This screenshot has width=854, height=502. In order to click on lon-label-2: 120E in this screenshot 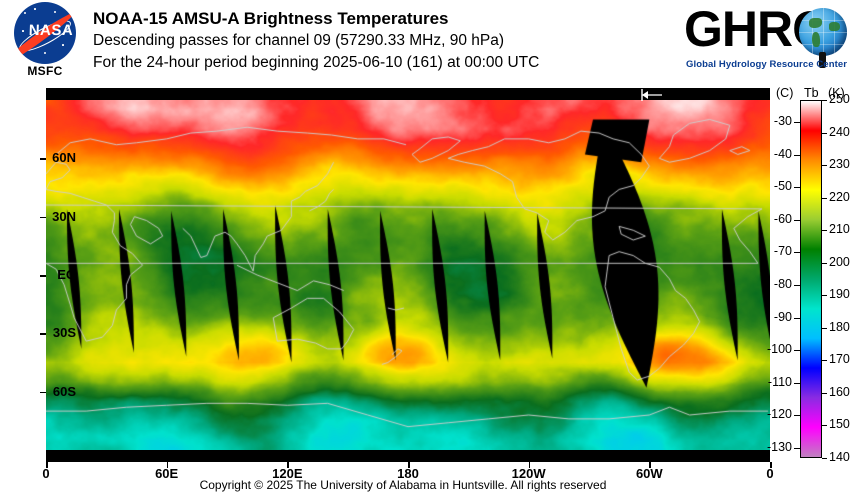, I will do `click(287, 473)`.